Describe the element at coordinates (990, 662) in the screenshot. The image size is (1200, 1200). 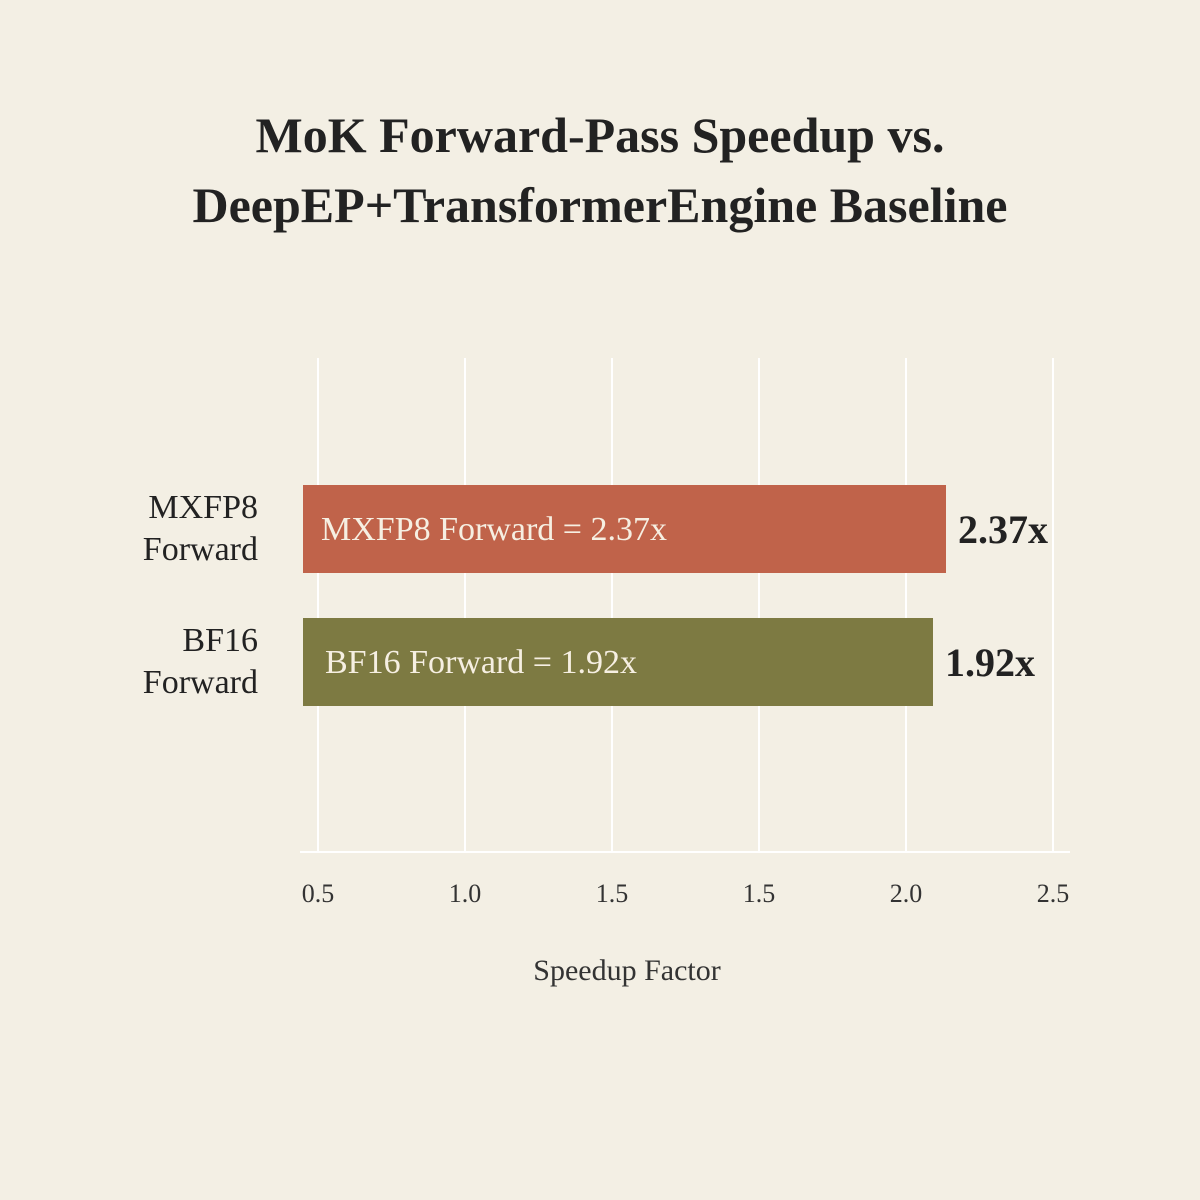
I see `bar-value-label-1: 1.92x` at that location.